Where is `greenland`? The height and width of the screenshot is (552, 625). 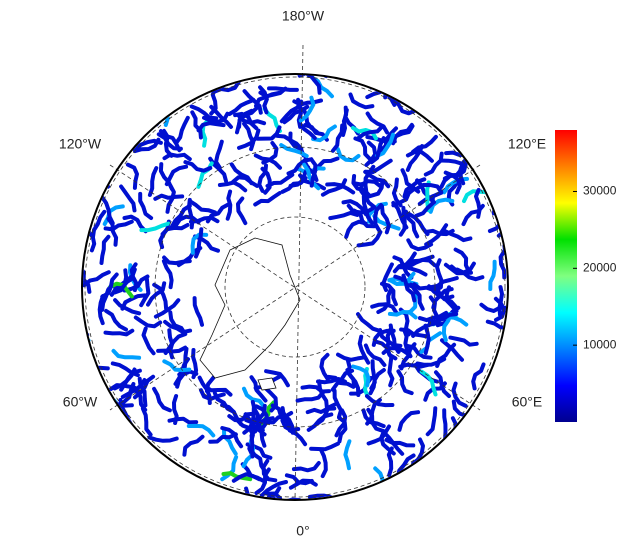
greenland is located at coordinates (250, 308).